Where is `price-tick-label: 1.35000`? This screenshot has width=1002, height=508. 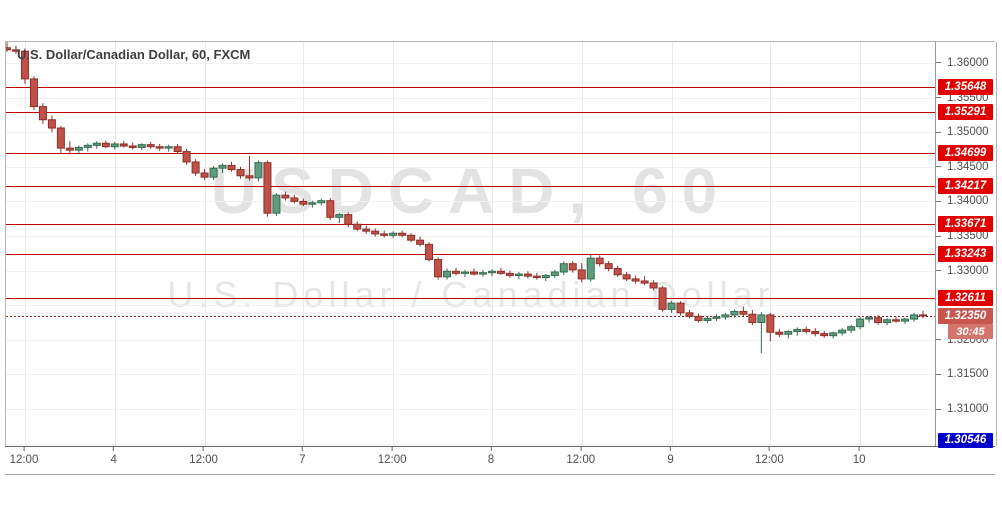
price-tick-label: 1.35000 is located at coordinates (966, 132).